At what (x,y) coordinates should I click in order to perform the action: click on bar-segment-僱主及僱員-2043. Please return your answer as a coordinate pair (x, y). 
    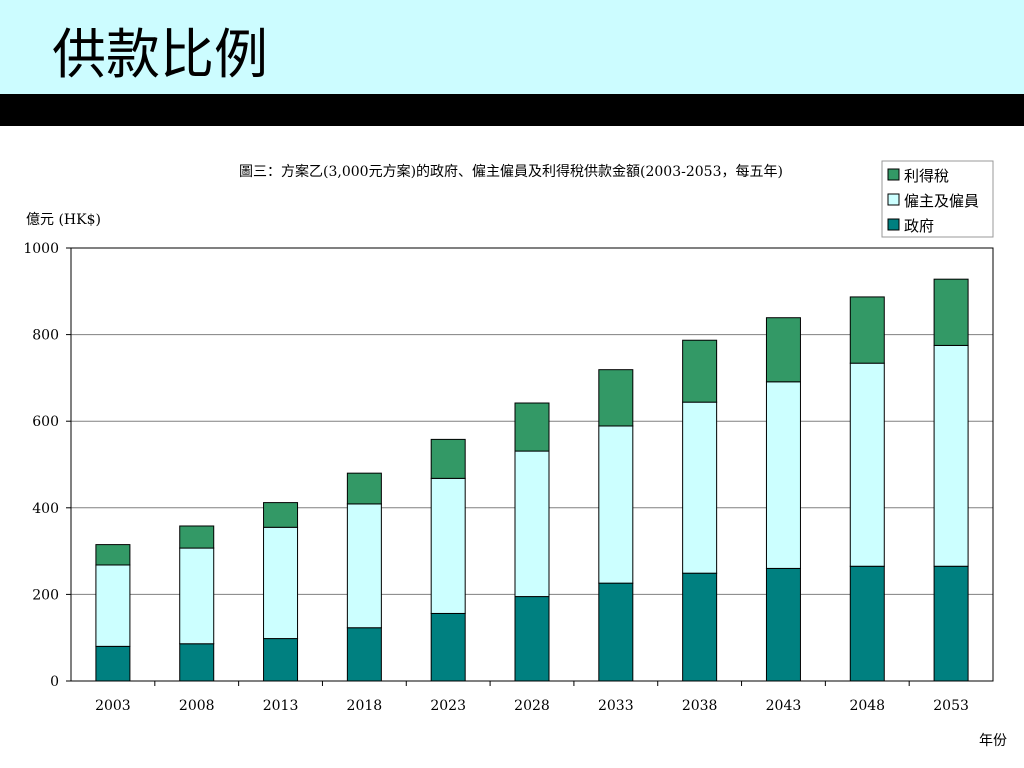
    Looking at the image, I should click on (783, 475).